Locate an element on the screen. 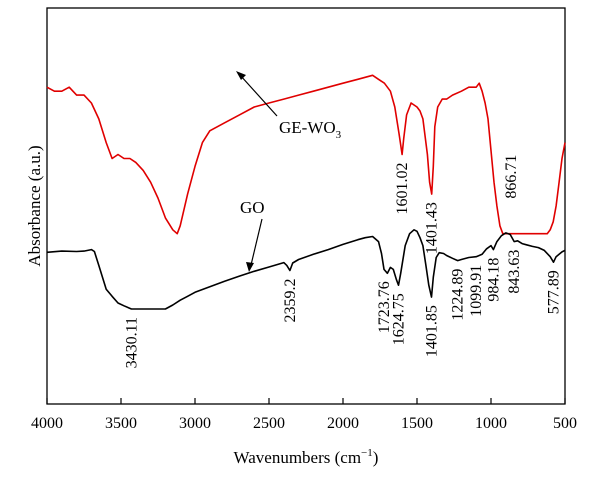  go-annotation: GO is located at coordinates (252, 235).